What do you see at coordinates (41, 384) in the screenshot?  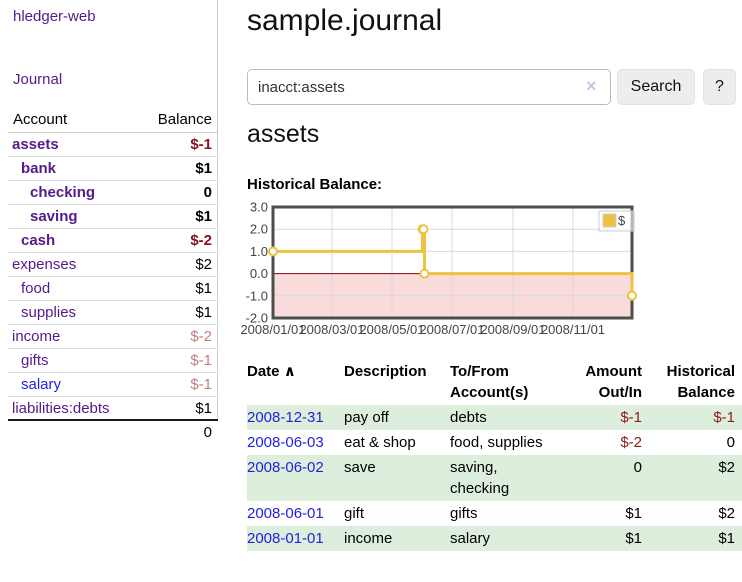 I see `sidebar-account-link: salary` at bounding box center [41, 384].